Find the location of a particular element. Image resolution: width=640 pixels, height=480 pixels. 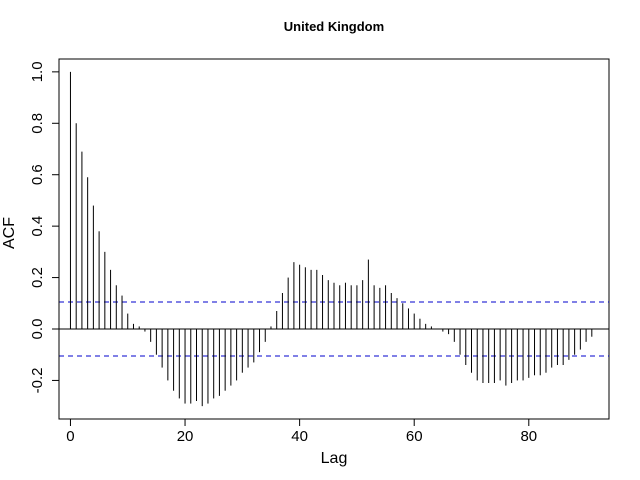

y-tick-label: 0.8 is located at coordinates (37, 123).